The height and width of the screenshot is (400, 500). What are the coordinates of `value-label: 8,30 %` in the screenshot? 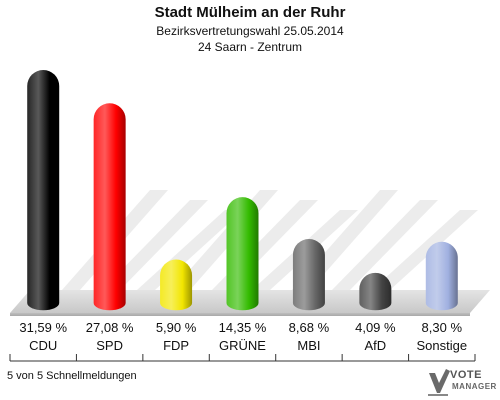 It's located at (442, 327).